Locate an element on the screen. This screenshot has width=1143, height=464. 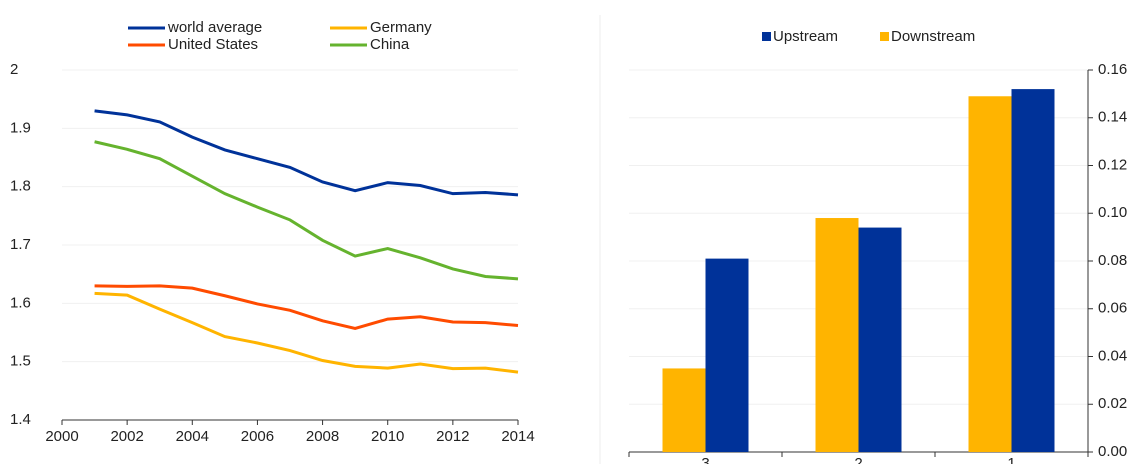
legend-label: Germany is located at coordinates (401, 27).